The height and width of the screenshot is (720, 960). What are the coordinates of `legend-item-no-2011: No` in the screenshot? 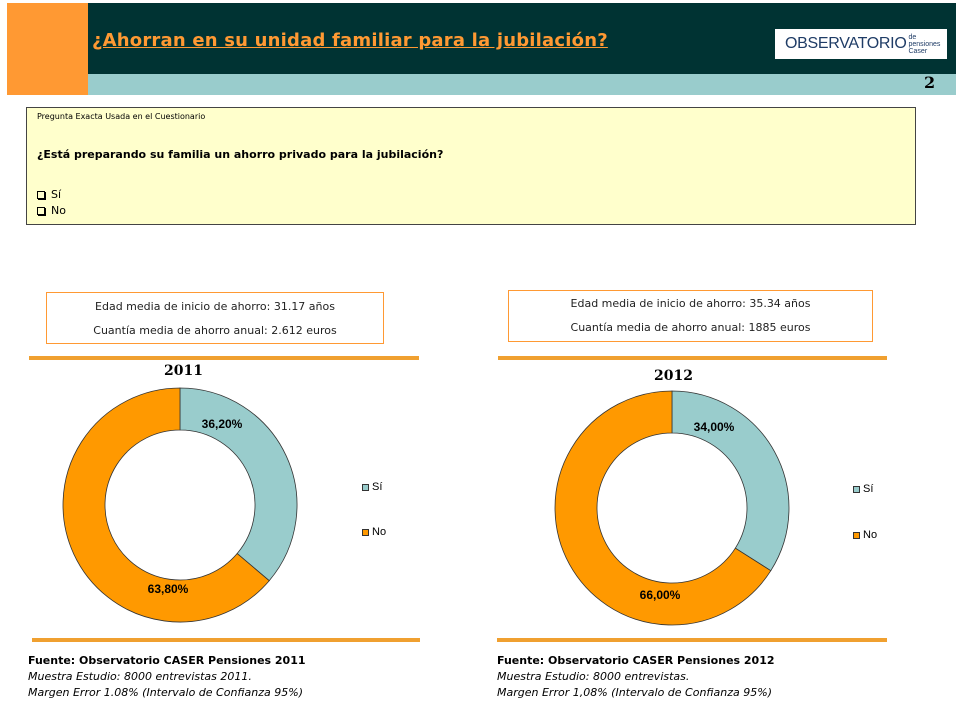 It's located at (374, 532).